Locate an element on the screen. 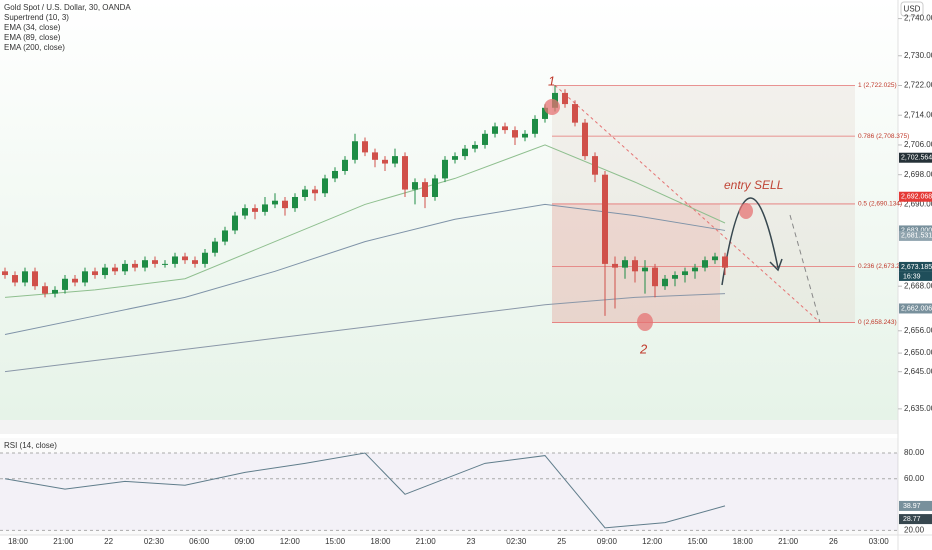 The image size is (932, 550). fib-label: 0.236 (2,673.295) is located at coordinates (883, 266).